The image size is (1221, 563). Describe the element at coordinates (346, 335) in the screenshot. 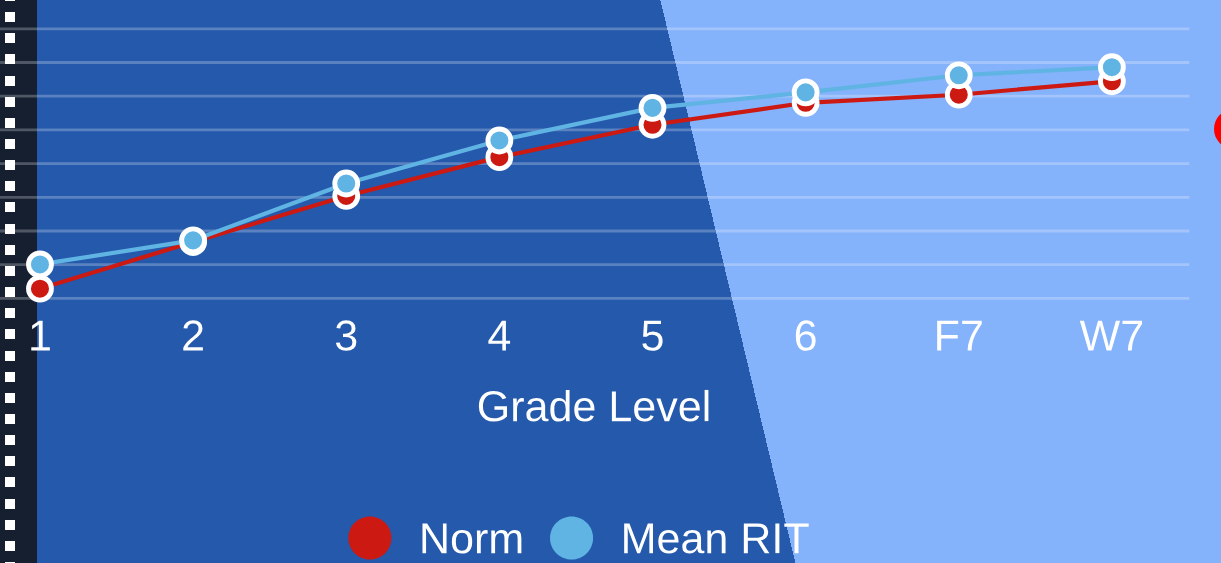

I see `x-tick-label: 3` at that location.